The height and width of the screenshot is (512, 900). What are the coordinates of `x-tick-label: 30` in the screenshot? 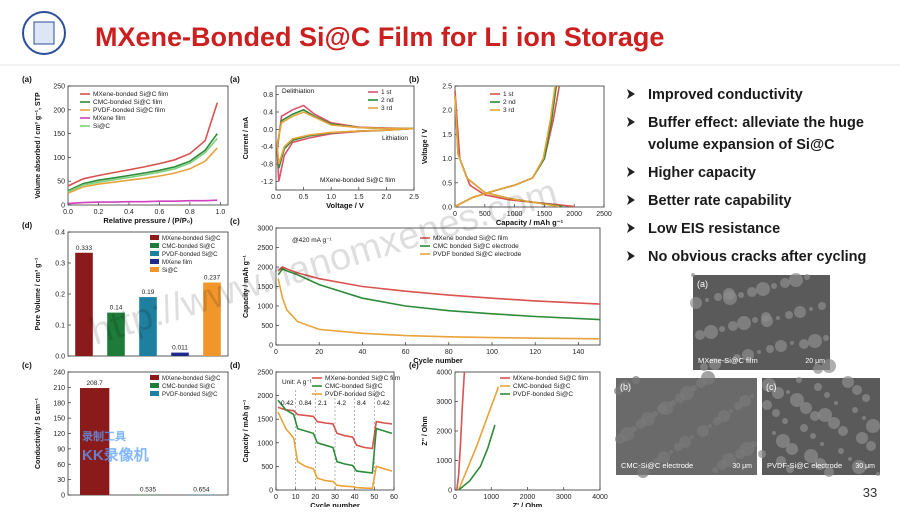 It's located at (335, 497).